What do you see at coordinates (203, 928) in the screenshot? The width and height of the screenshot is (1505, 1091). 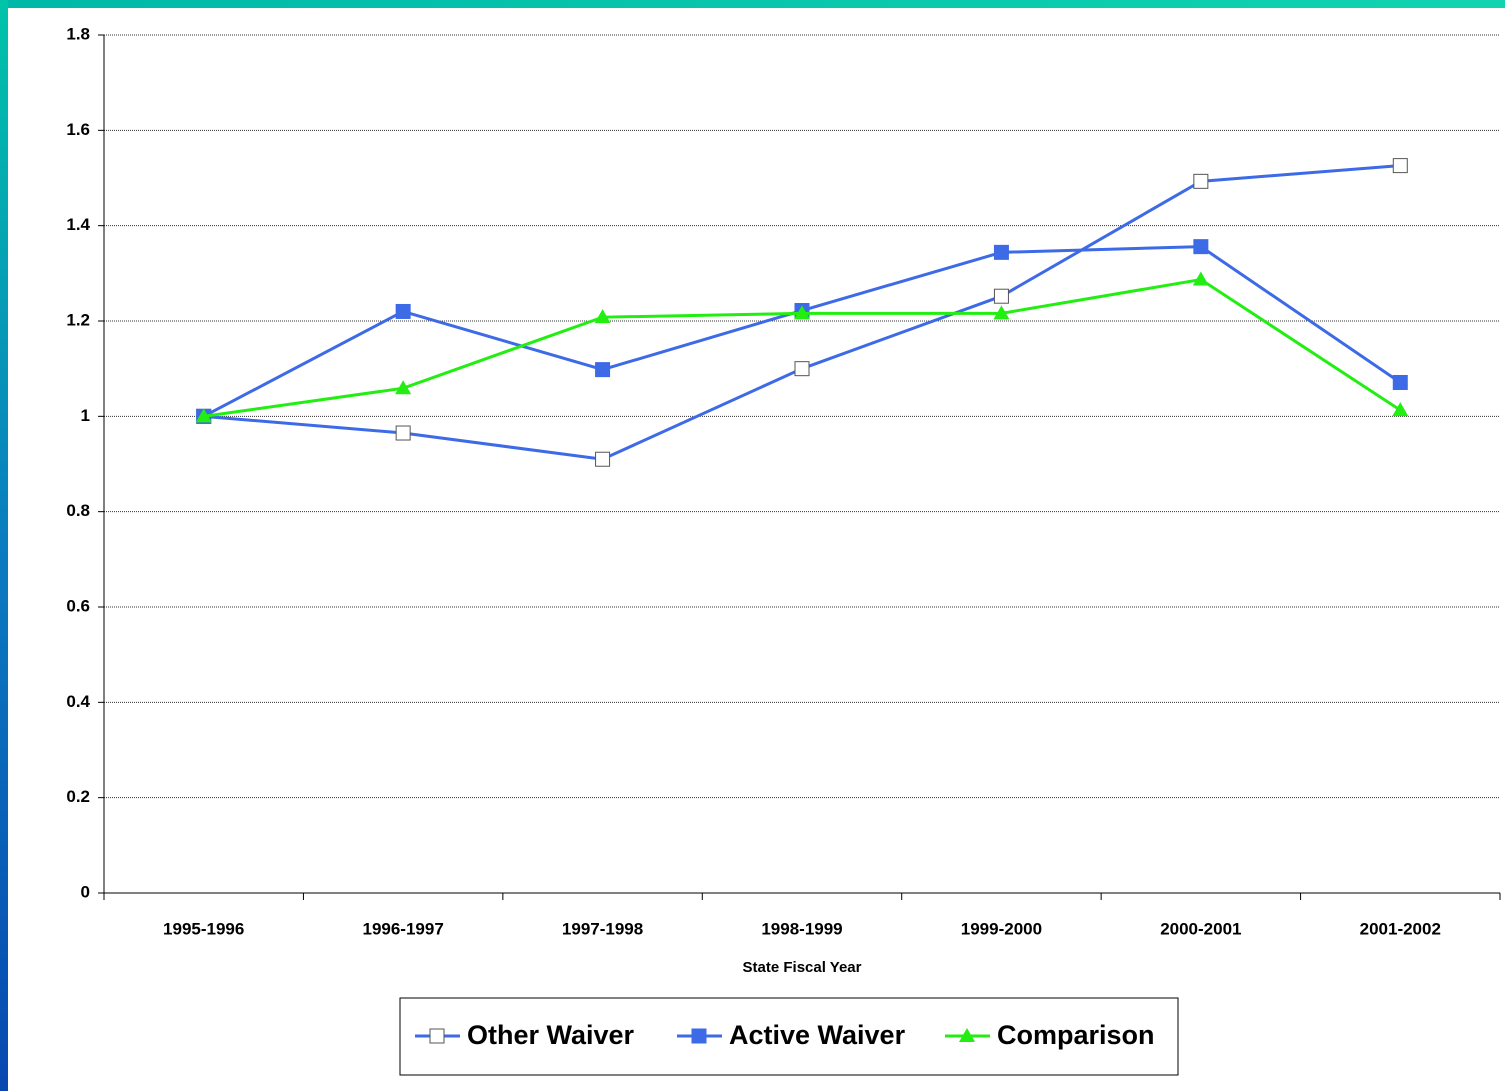 I see `x-tick-label: 1995-1996` at bounding box center [203, 928].